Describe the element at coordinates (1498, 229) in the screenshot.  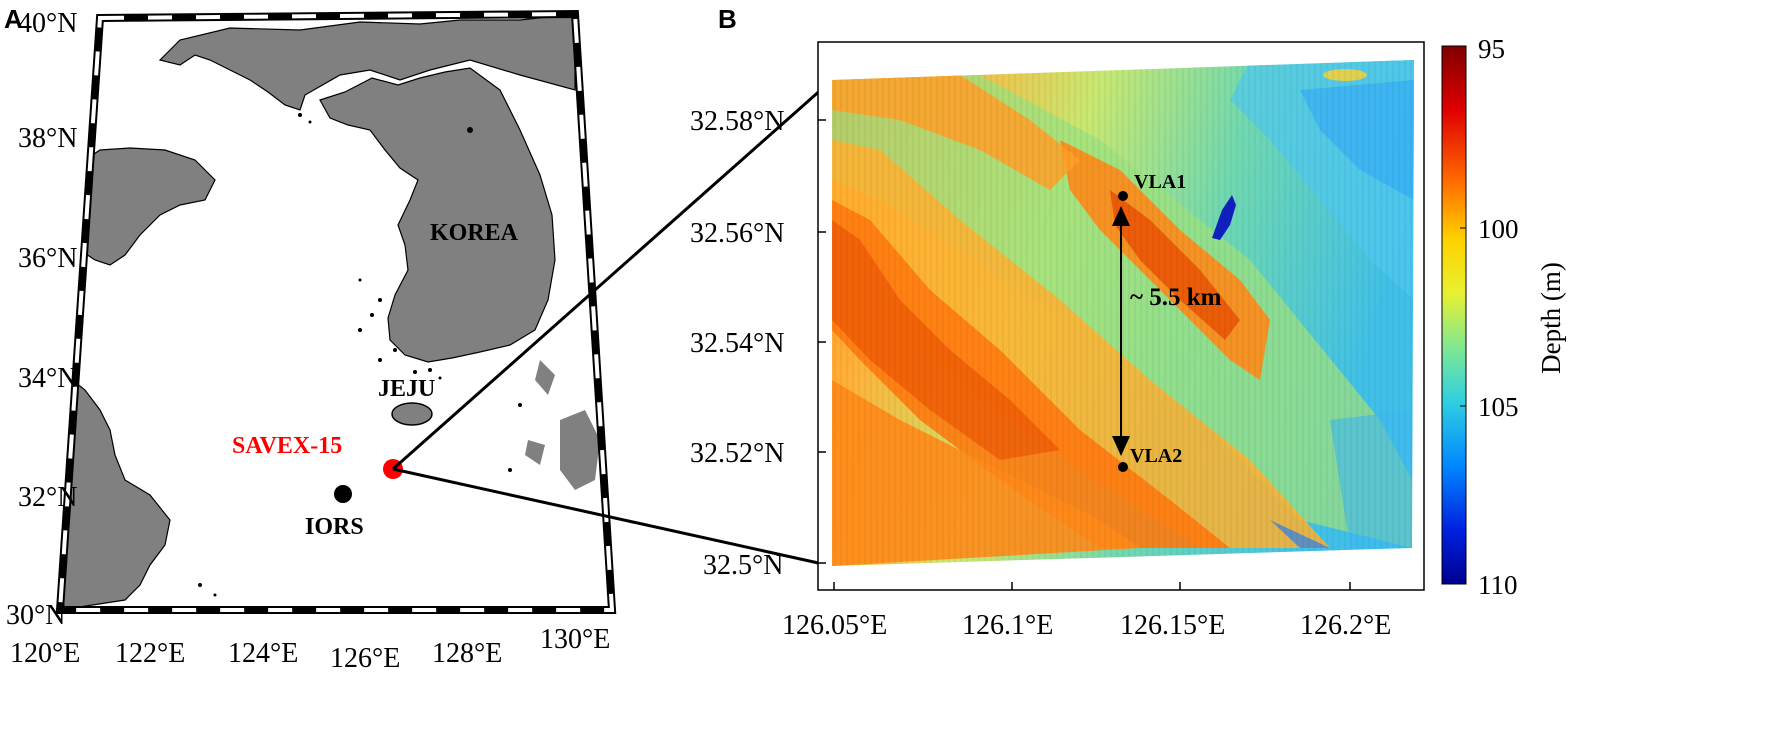
I see `colorbar-tick-100: 100` at that location.